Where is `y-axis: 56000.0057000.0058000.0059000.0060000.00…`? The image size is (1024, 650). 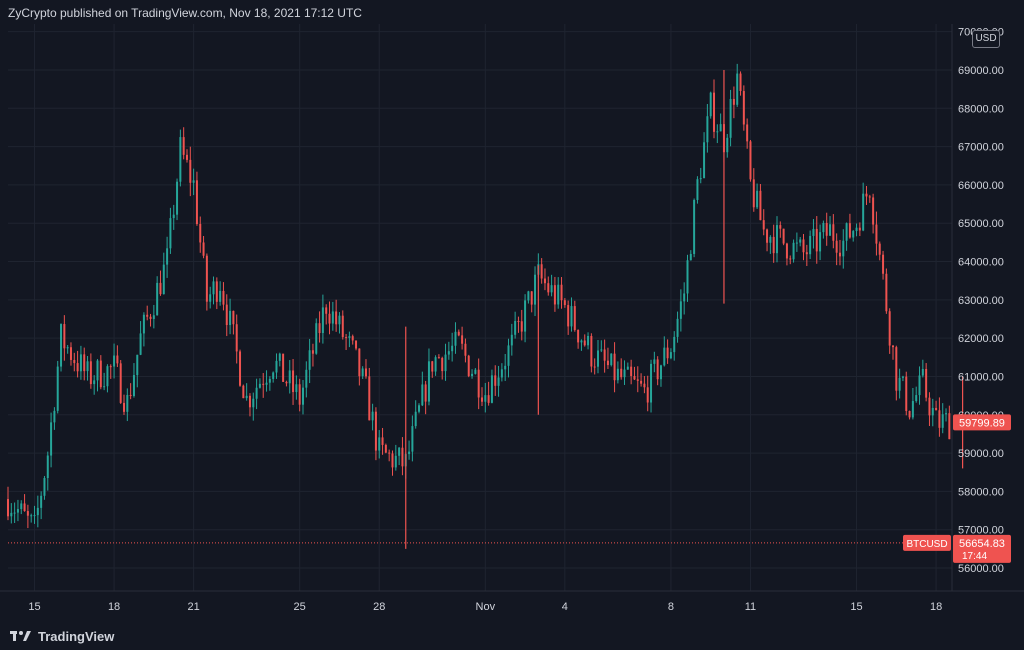 y-axis: 56000.0057000.0058000.0059000.0060000.00… is located at coordinates (977, 307).